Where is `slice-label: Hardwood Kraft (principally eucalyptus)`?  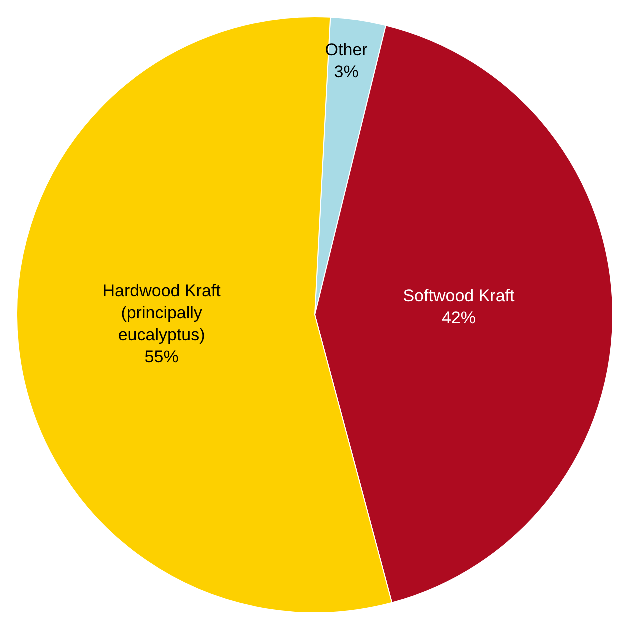 slice-label: Hardwood Kraft (principally eucalyptus) is located at coordinates (162, 314).